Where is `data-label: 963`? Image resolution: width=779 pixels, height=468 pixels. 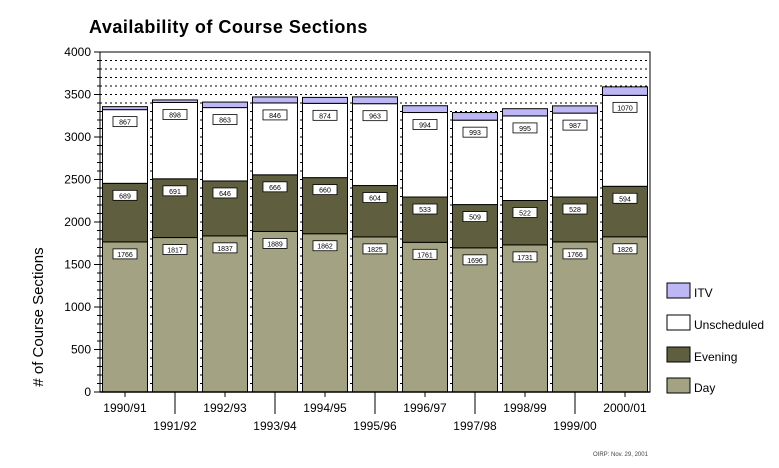 data-label: 963 is located at coordinates (375, 117).